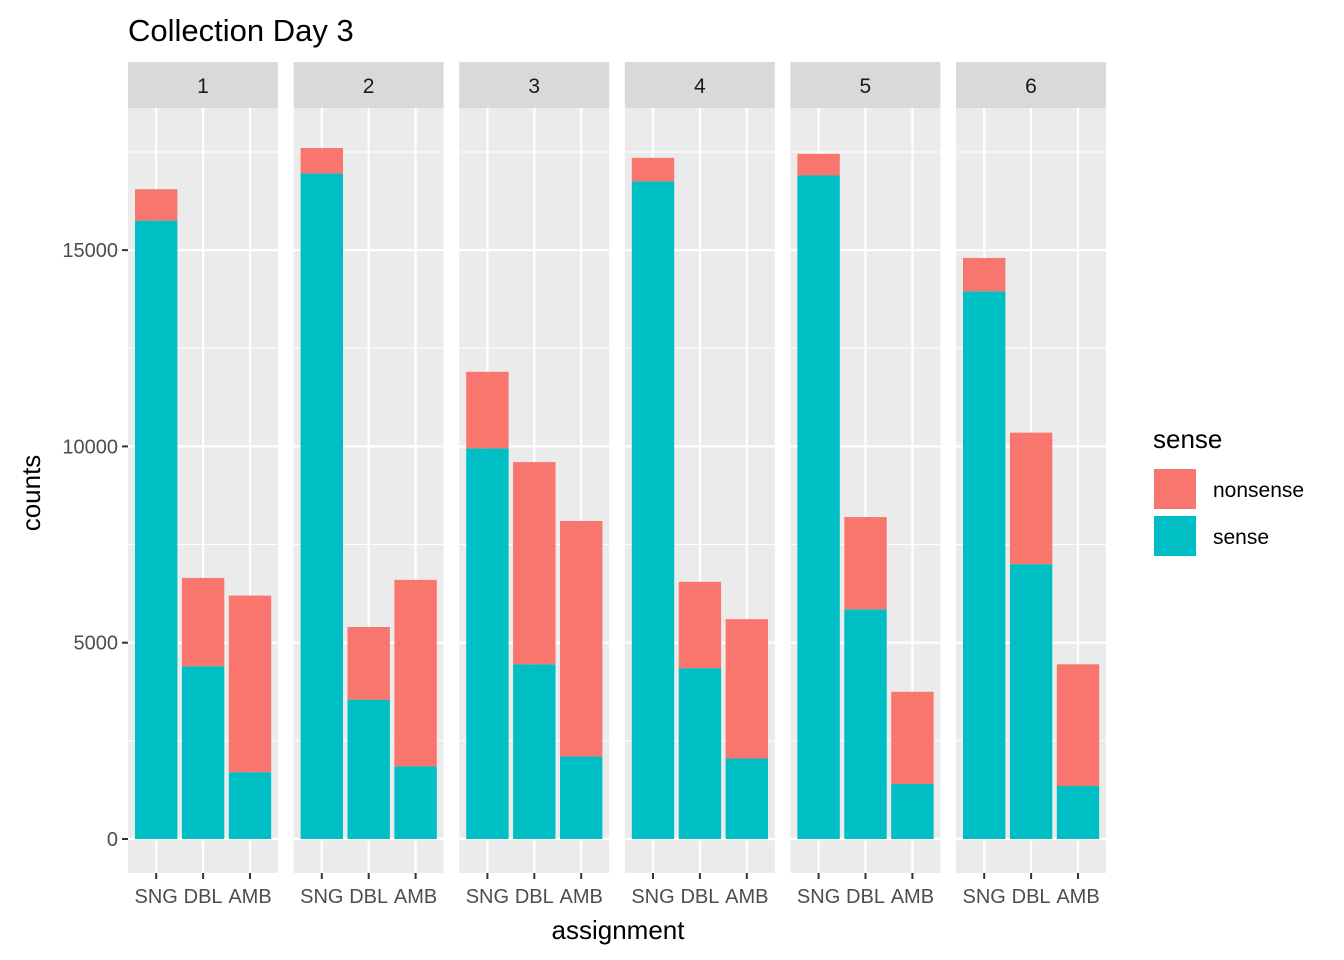 The width and height of the screenshot is (1344, 960). What do you see at coordinates (90, 447) in the screenshot?
I see `y-tick-label: 10000` at bounding box center [90, 447].